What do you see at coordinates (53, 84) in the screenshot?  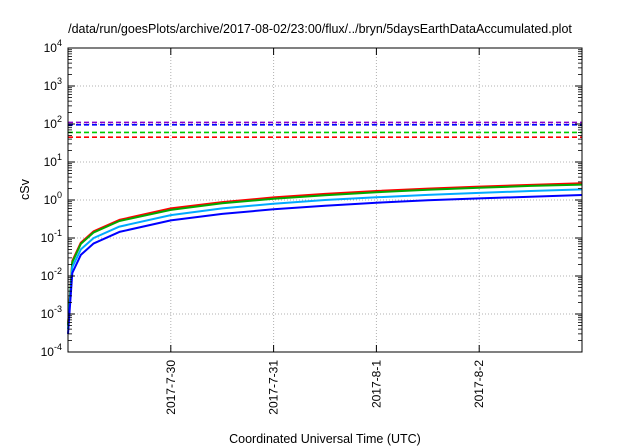 I see `y-tick-label: 10³` at bounding box center [53, 84].